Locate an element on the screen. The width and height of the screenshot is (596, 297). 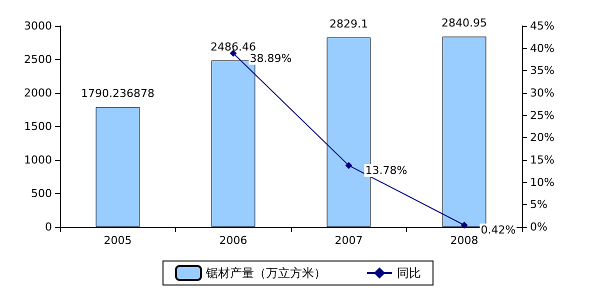
y2-tick-label: 35% is located at coordinates (542, 71).